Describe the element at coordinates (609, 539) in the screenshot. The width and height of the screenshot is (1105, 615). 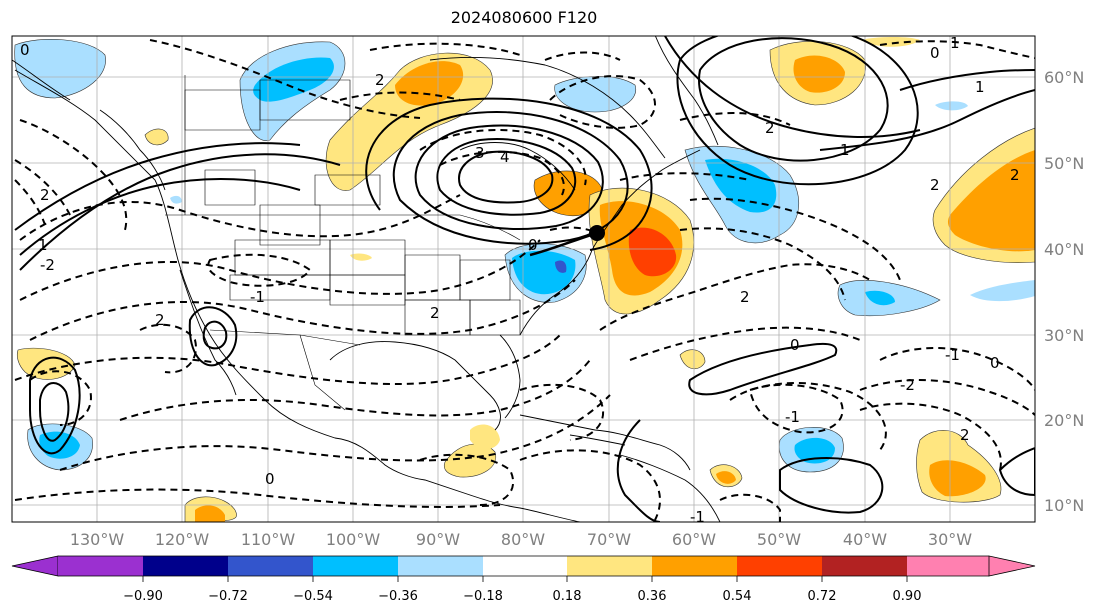
I see `lon-label: 70°W` at that location.